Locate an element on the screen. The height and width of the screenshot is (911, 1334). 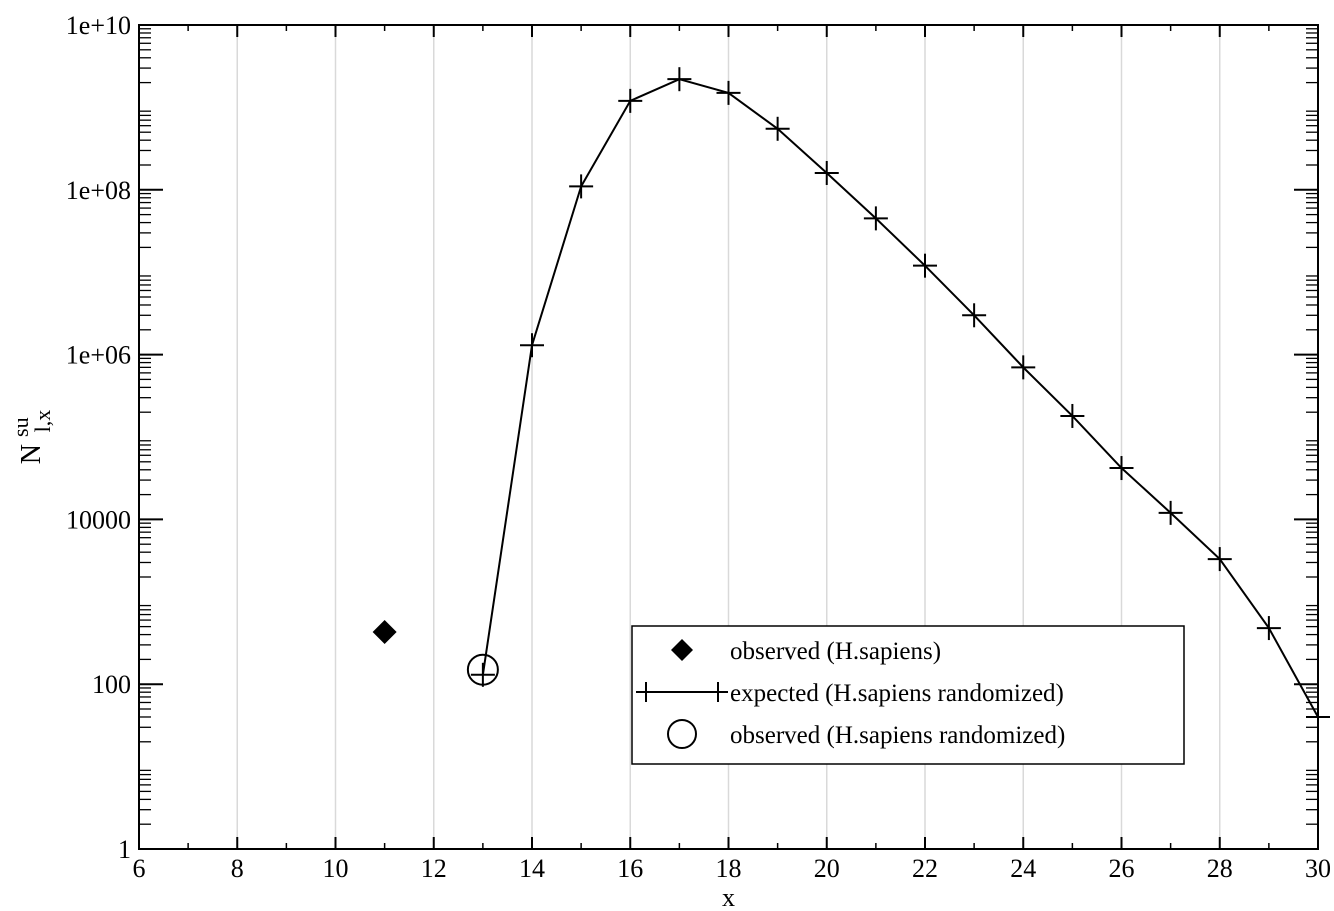
legend-entry: expected (H.sapiens randomized) is located at coordinates (850, 693).